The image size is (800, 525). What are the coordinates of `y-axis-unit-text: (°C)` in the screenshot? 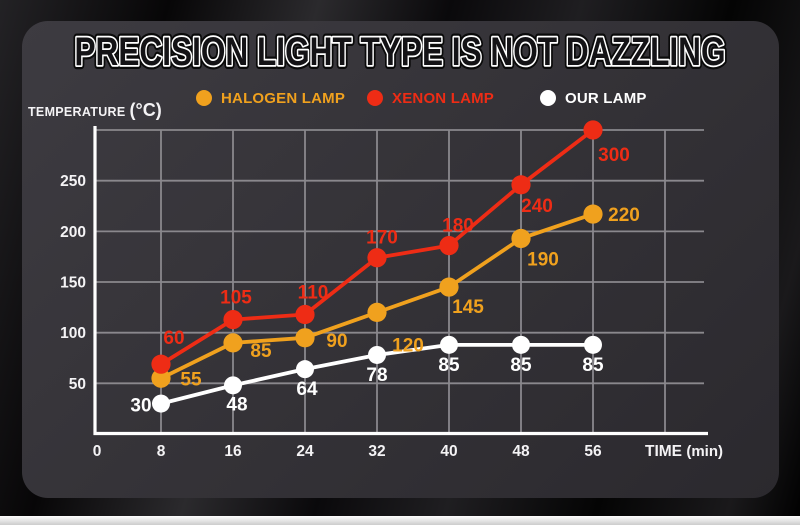 It's located at (145, 110).